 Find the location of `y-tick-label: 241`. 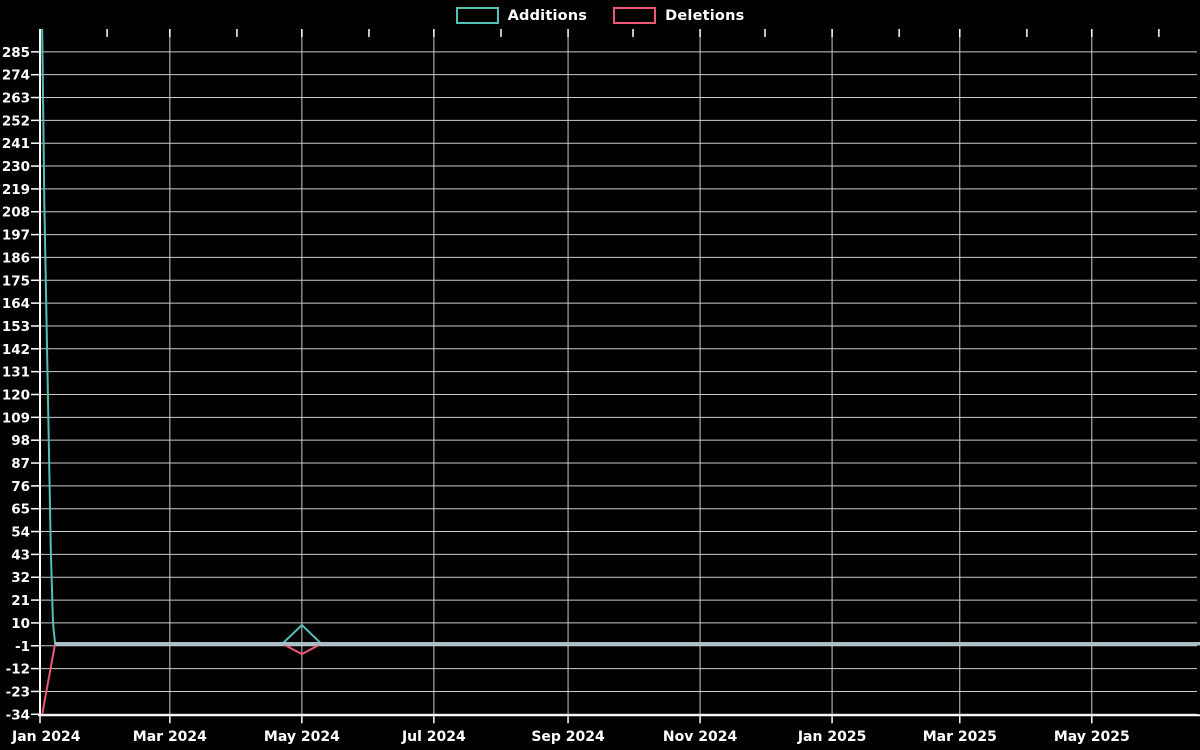

y-tick-label: 241 is located at coordinates (16, 144).